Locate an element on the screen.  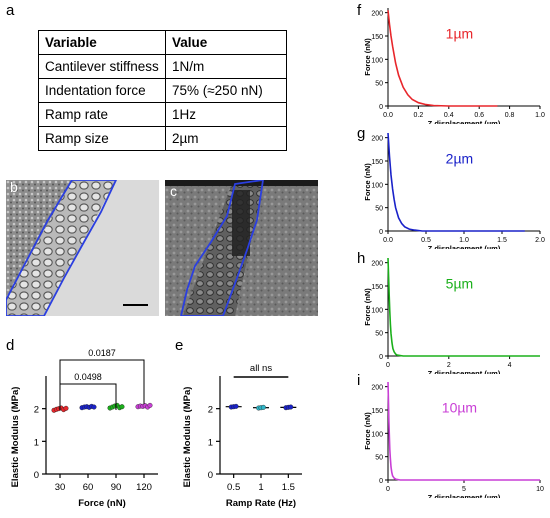
x-tick-label: 5 is located at coordinates (464, 489).